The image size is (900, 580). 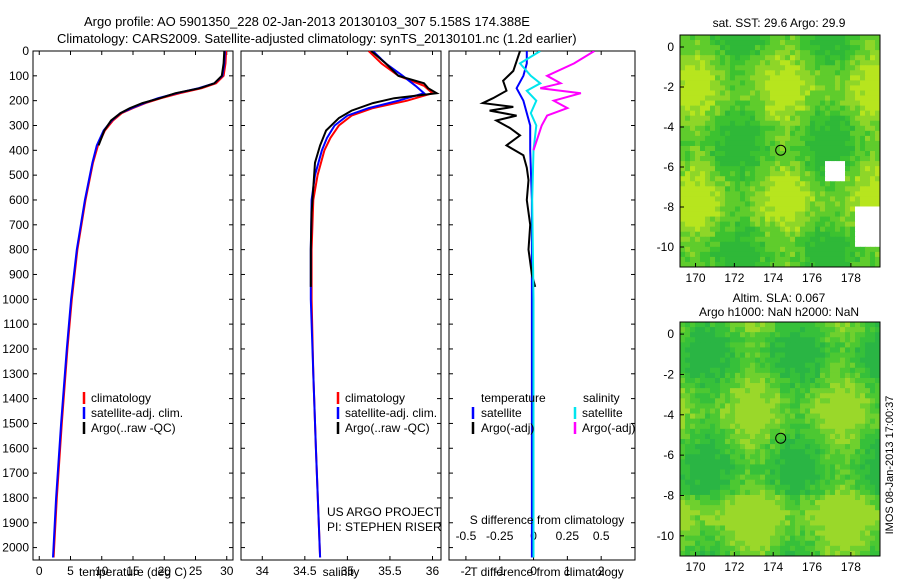 I want to click on depth-tick-label: 1200, so click(x=15, y=349).